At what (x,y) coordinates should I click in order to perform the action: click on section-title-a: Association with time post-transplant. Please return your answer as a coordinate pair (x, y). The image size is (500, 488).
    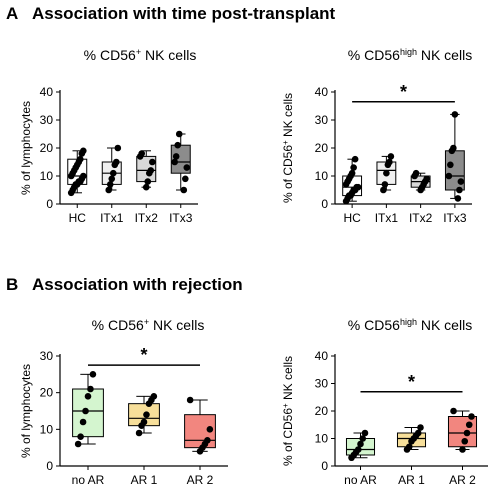
    Looking at the image, I should click on (184, 13).